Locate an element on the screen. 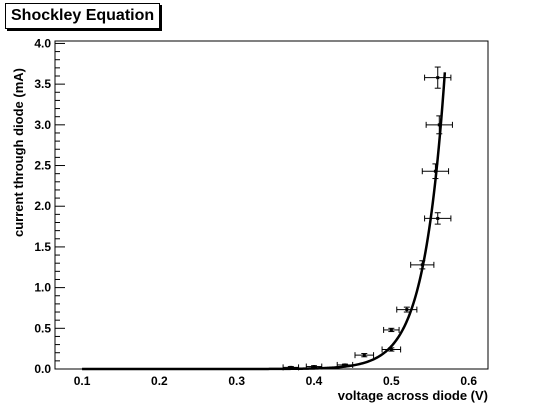 This screenshot has width=543, height=411. x-tick-label: 0.2 is located at coordinates (159, 381).